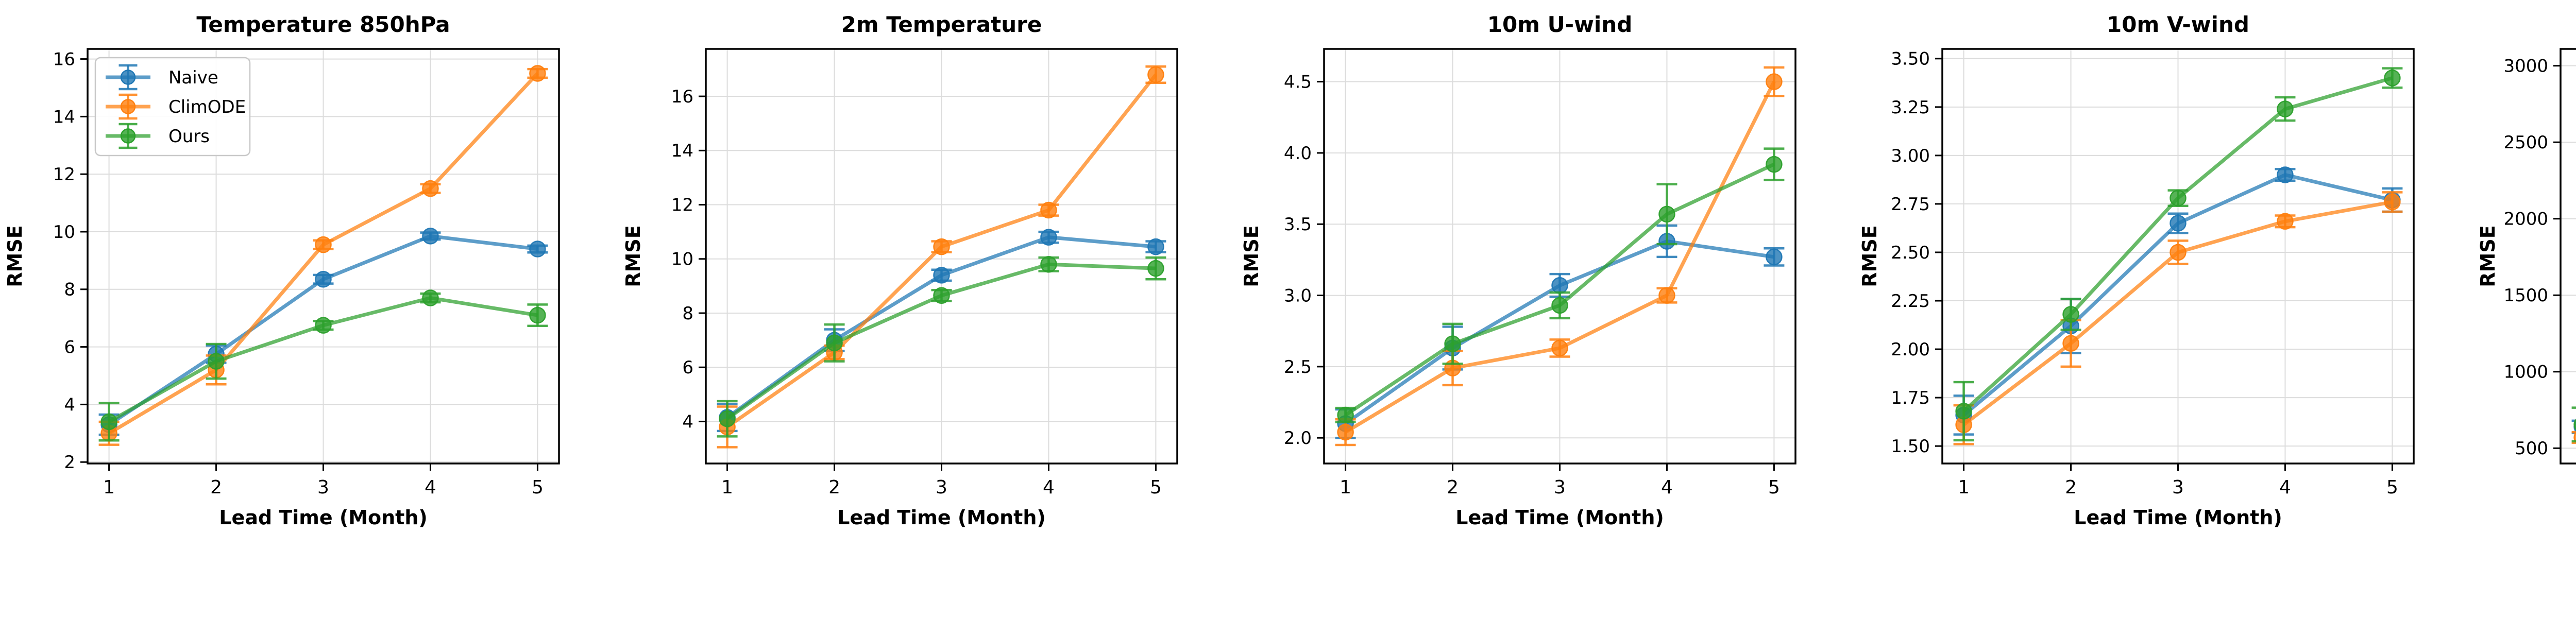  Describe the element at coordinates (69, 462) in the screenshot. I see `y-tick-label: 2` at that location.